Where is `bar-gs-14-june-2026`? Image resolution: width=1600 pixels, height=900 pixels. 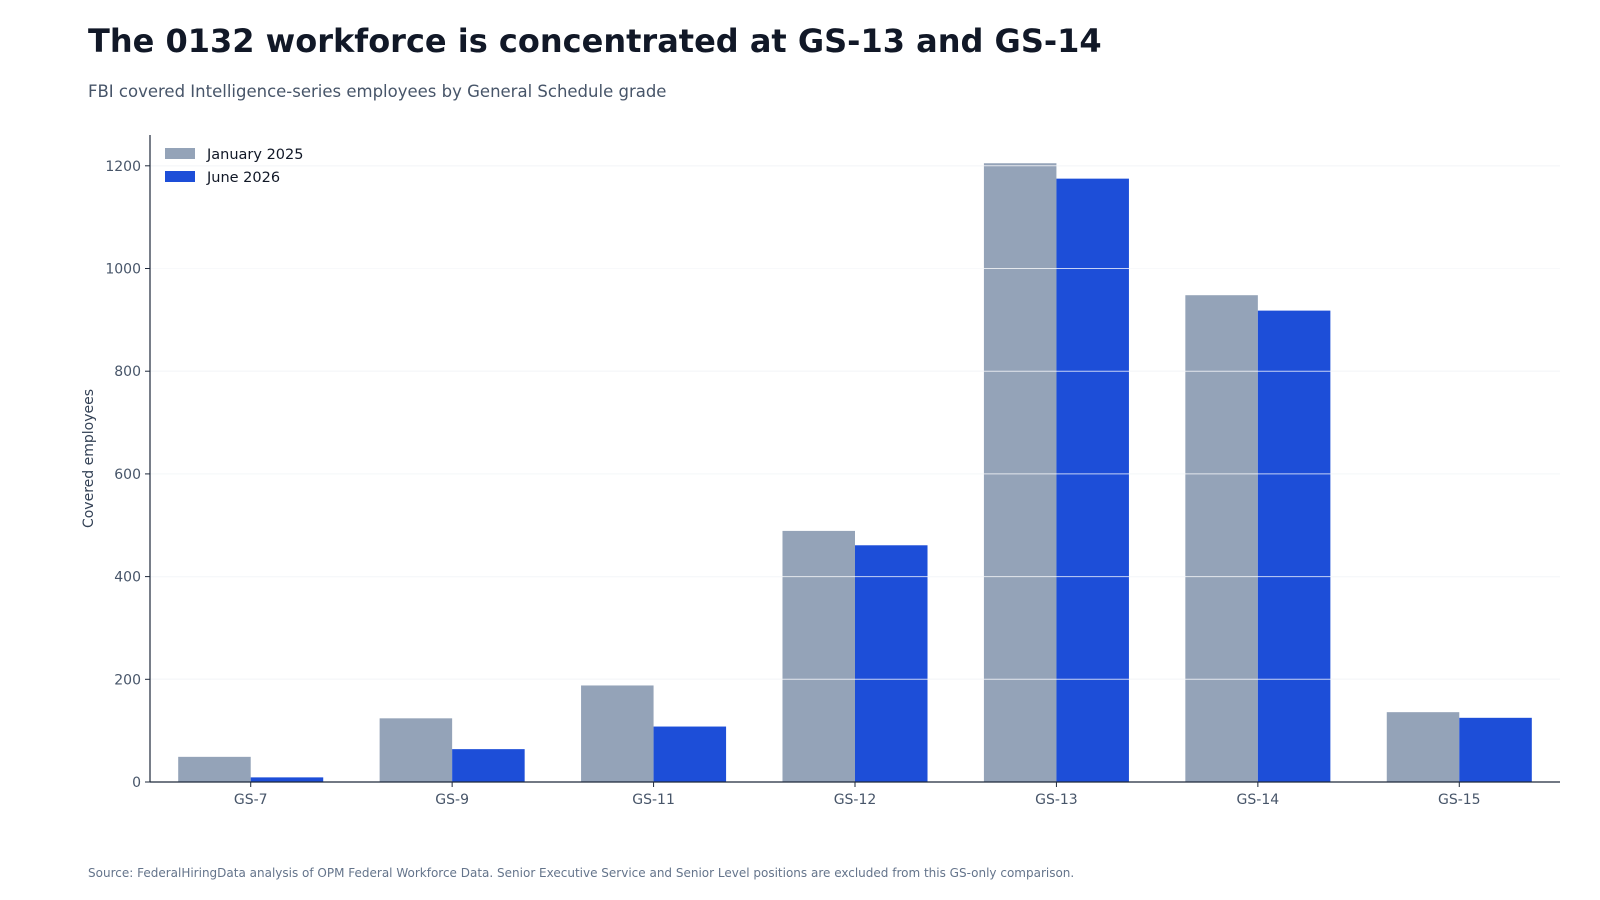
bar-gs-14-june-2026 is located at coordinates (1294, 546).